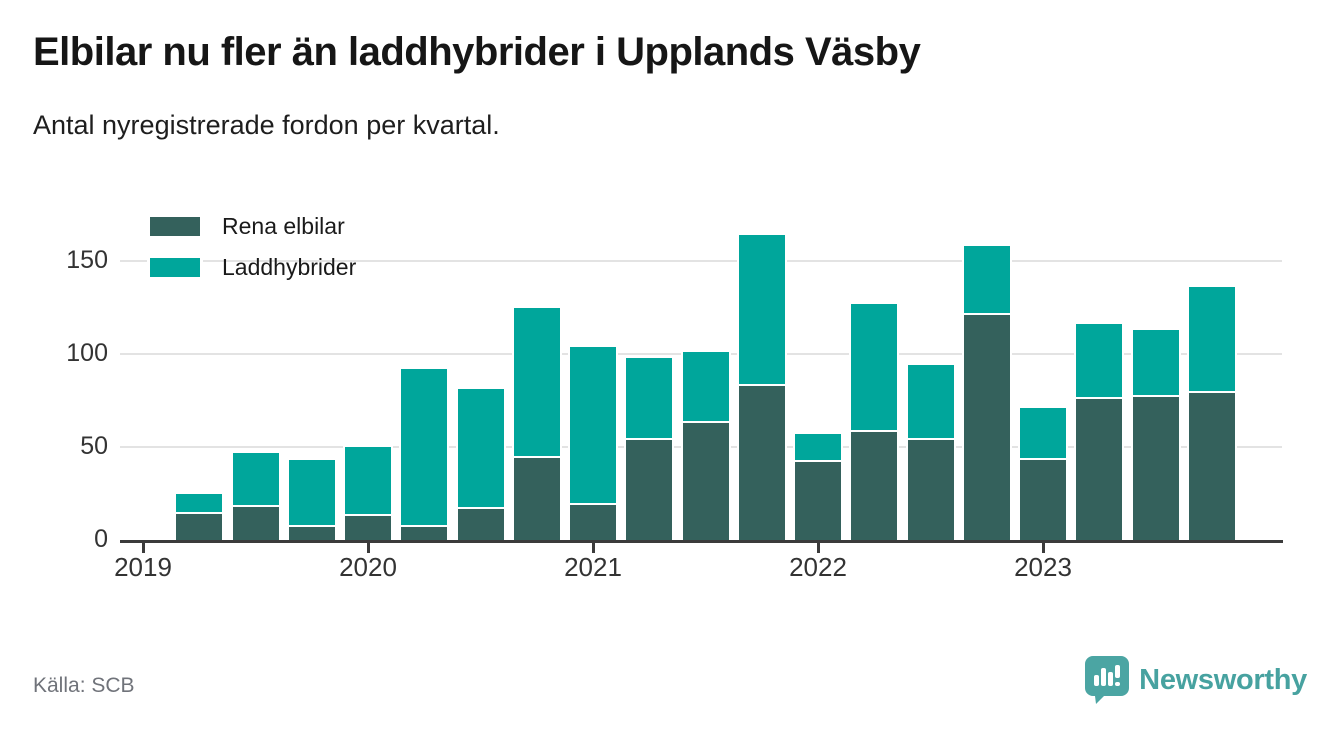  I want to click on bar-segment-laddhybrider-2022-Q4, so click(986, 280).